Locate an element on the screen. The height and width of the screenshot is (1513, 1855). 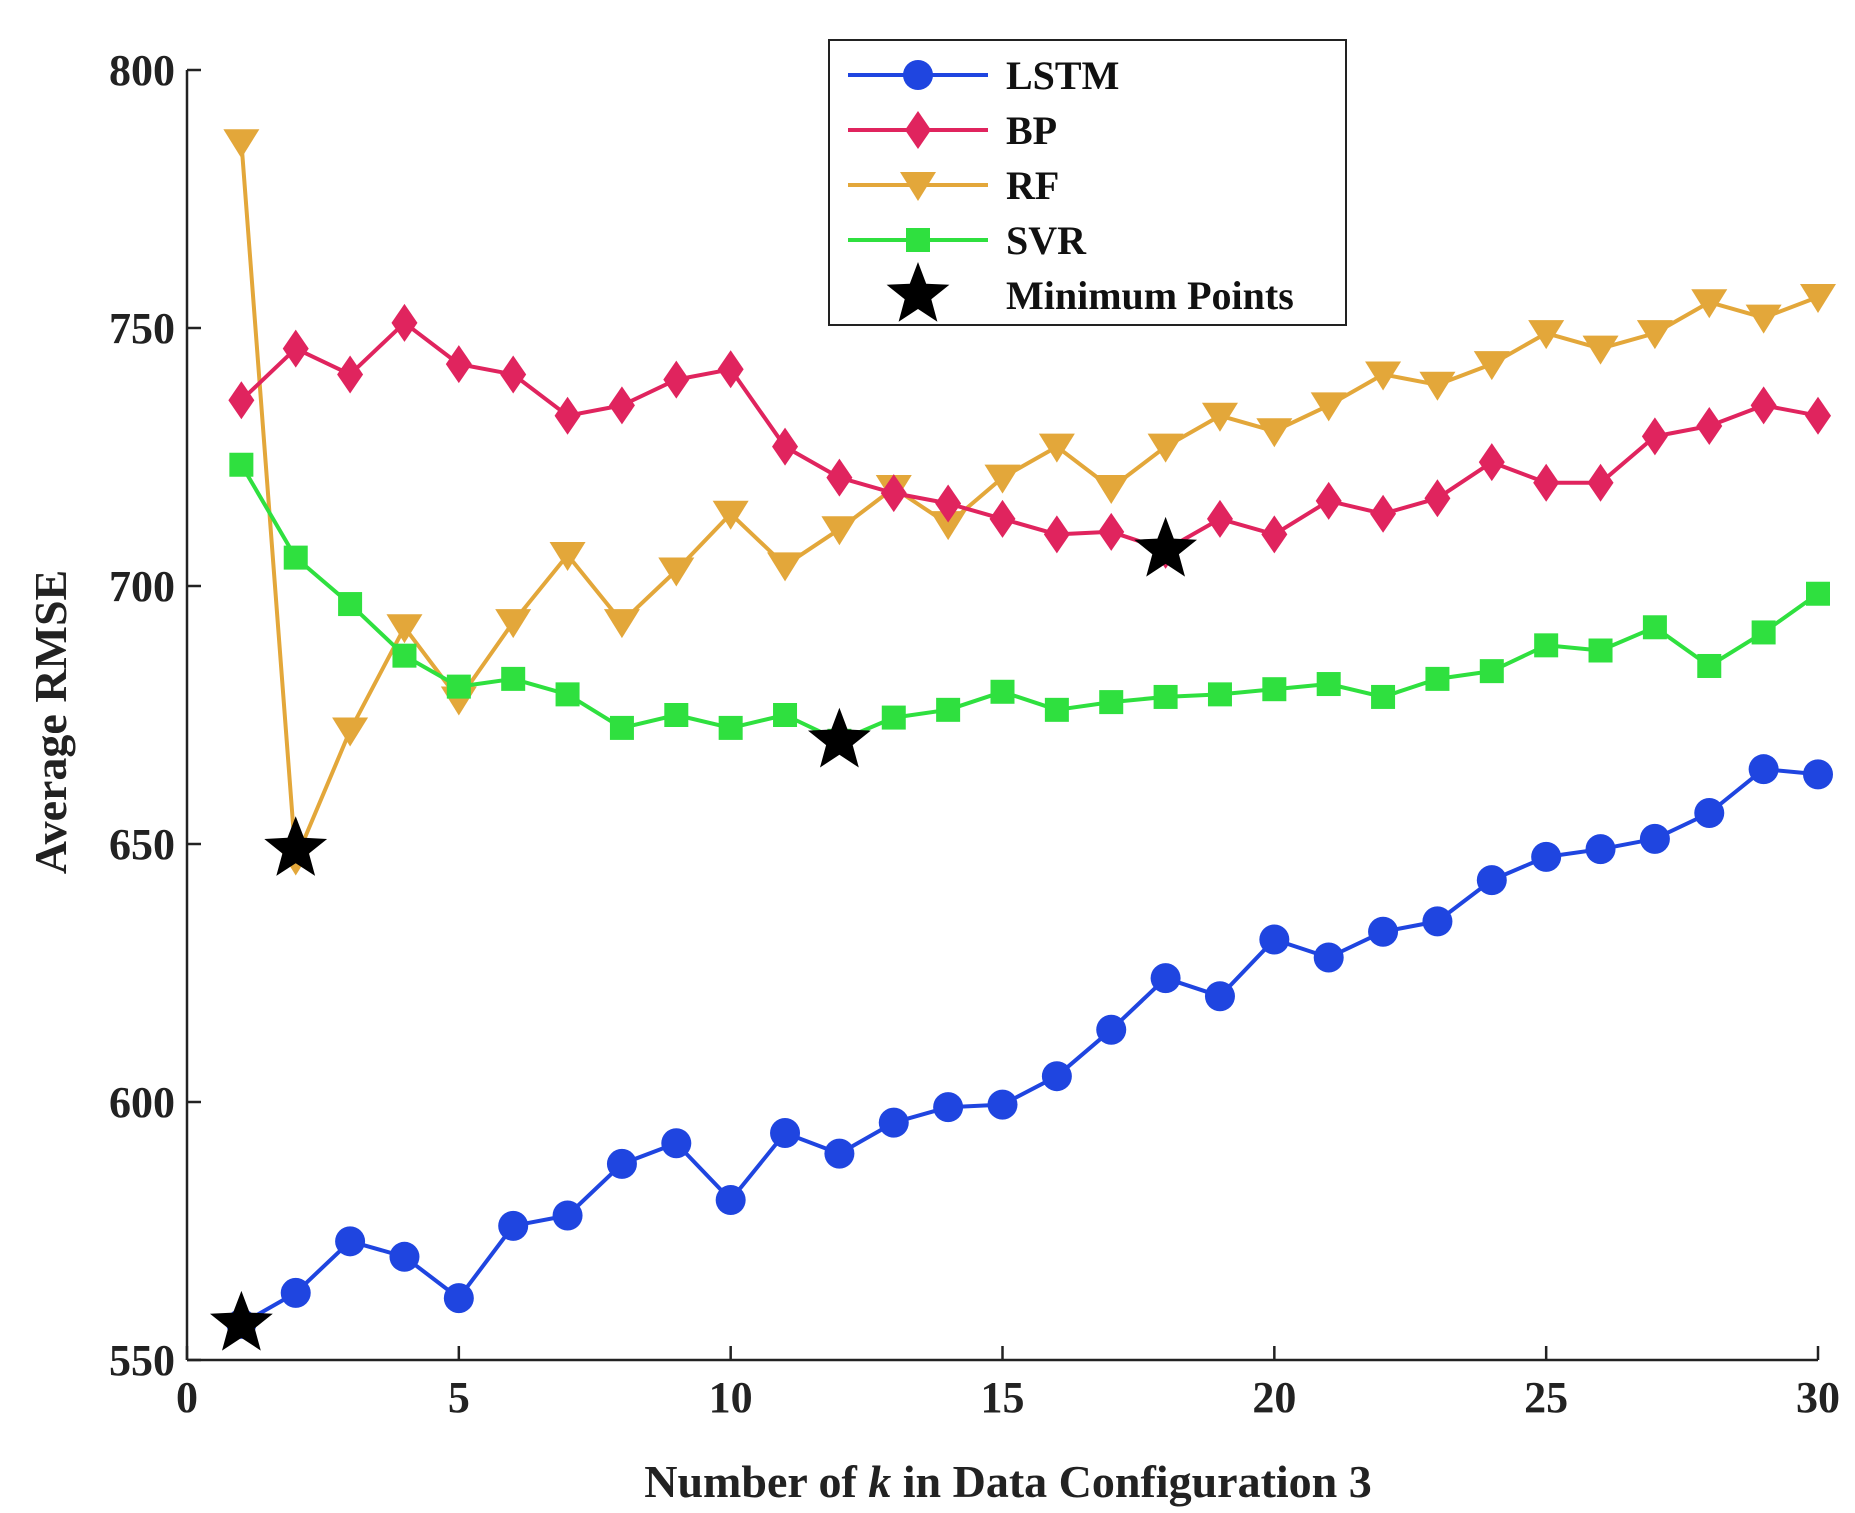
y-tick-label: 750 is located at coordinates (142, 328).